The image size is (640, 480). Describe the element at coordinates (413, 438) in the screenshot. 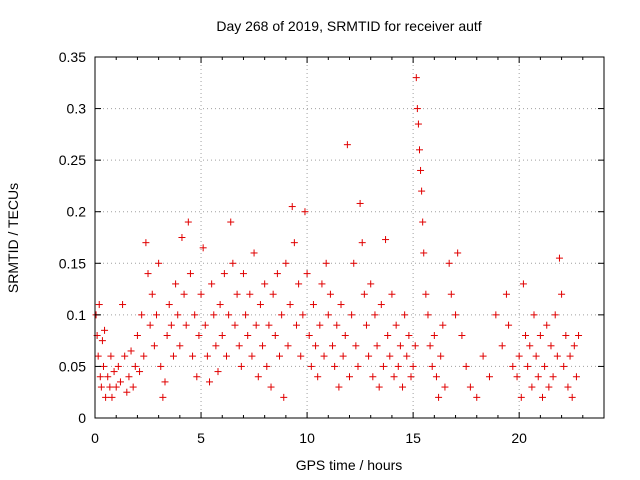

I see `x-tick-label: 15` at that location.